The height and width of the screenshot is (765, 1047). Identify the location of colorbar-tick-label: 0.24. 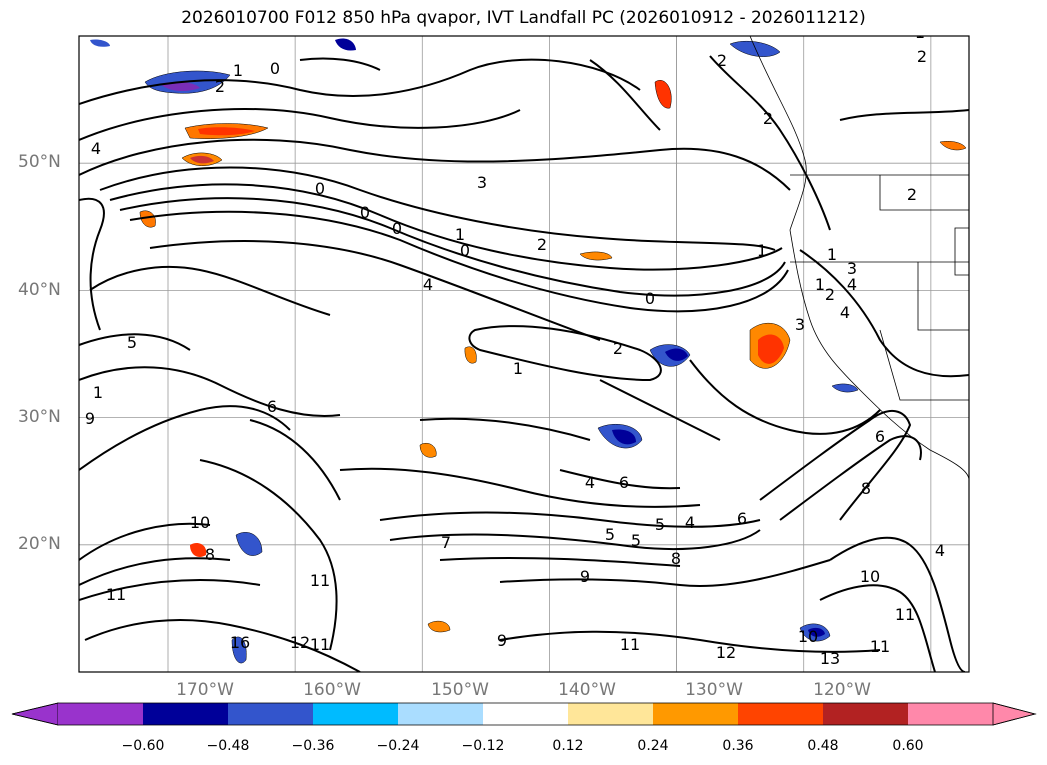
(653, 746).